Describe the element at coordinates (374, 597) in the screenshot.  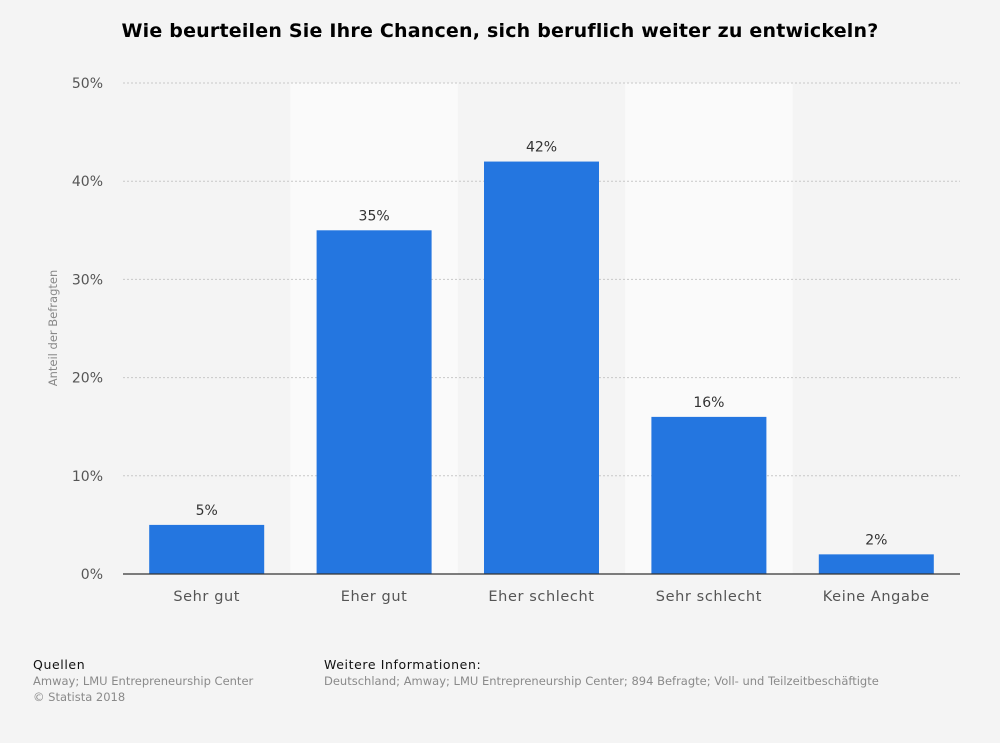
I see `x-tick-label: Eher gut` at that location.